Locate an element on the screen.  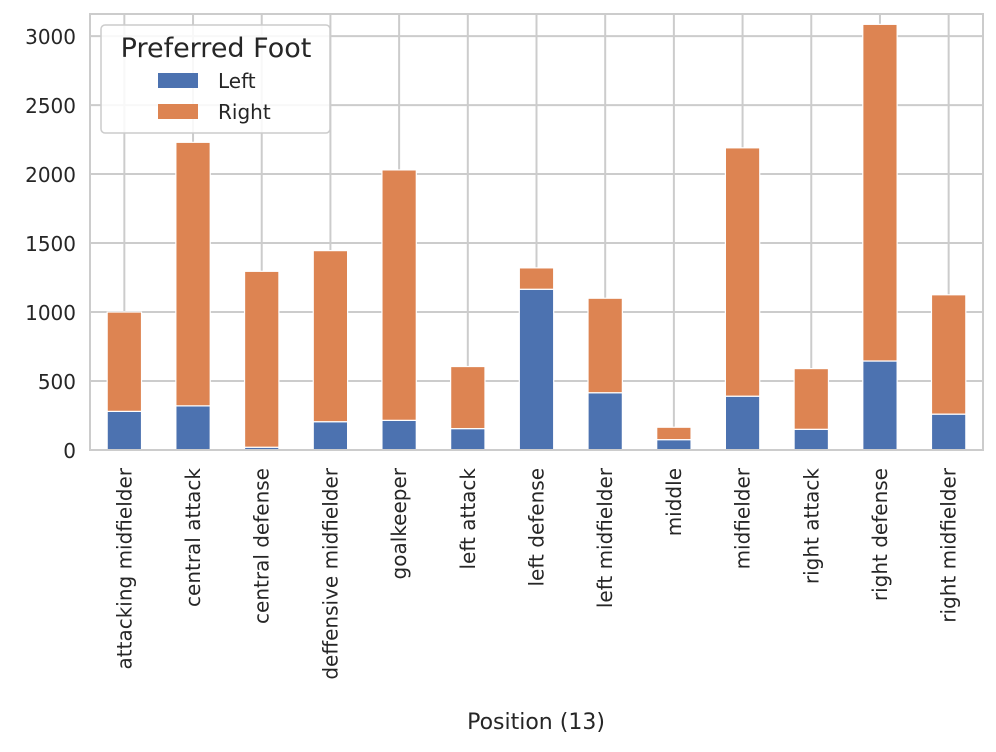
x-tick-label: goalkeeper is located at coordinates (399, 523).